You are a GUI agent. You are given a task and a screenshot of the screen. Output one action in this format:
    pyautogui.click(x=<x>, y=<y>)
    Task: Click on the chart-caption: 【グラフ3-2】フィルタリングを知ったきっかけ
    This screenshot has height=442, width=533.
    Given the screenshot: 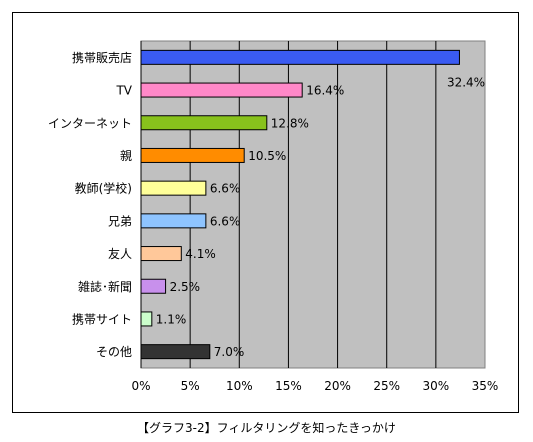 What is the action you would take?
    pyautogui.click(x=266, y=428)
    